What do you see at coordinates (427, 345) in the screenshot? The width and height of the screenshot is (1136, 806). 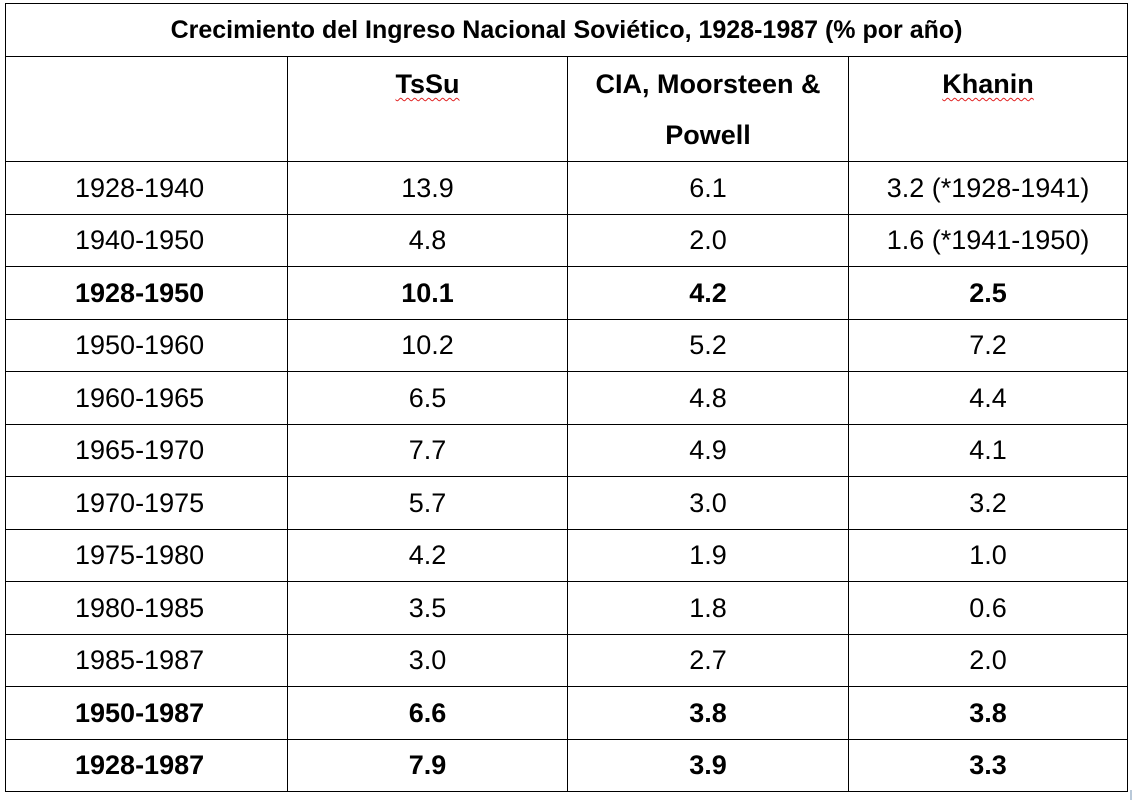 I see `tssu-cell: 10.2` at bounding box center [427, 345].